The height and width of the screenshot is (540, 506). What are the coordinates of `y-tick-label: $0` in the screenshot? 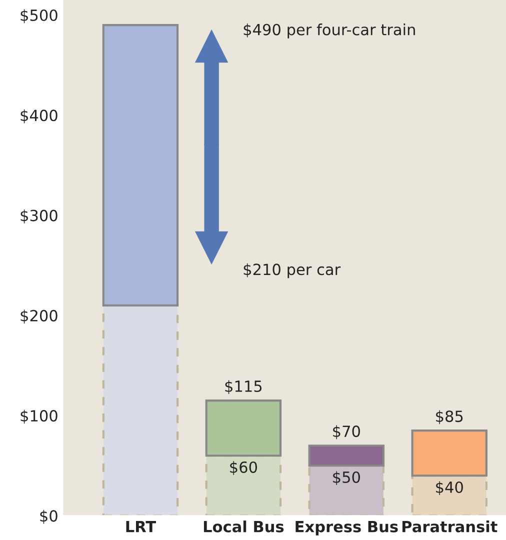 It's located at (49, 517).